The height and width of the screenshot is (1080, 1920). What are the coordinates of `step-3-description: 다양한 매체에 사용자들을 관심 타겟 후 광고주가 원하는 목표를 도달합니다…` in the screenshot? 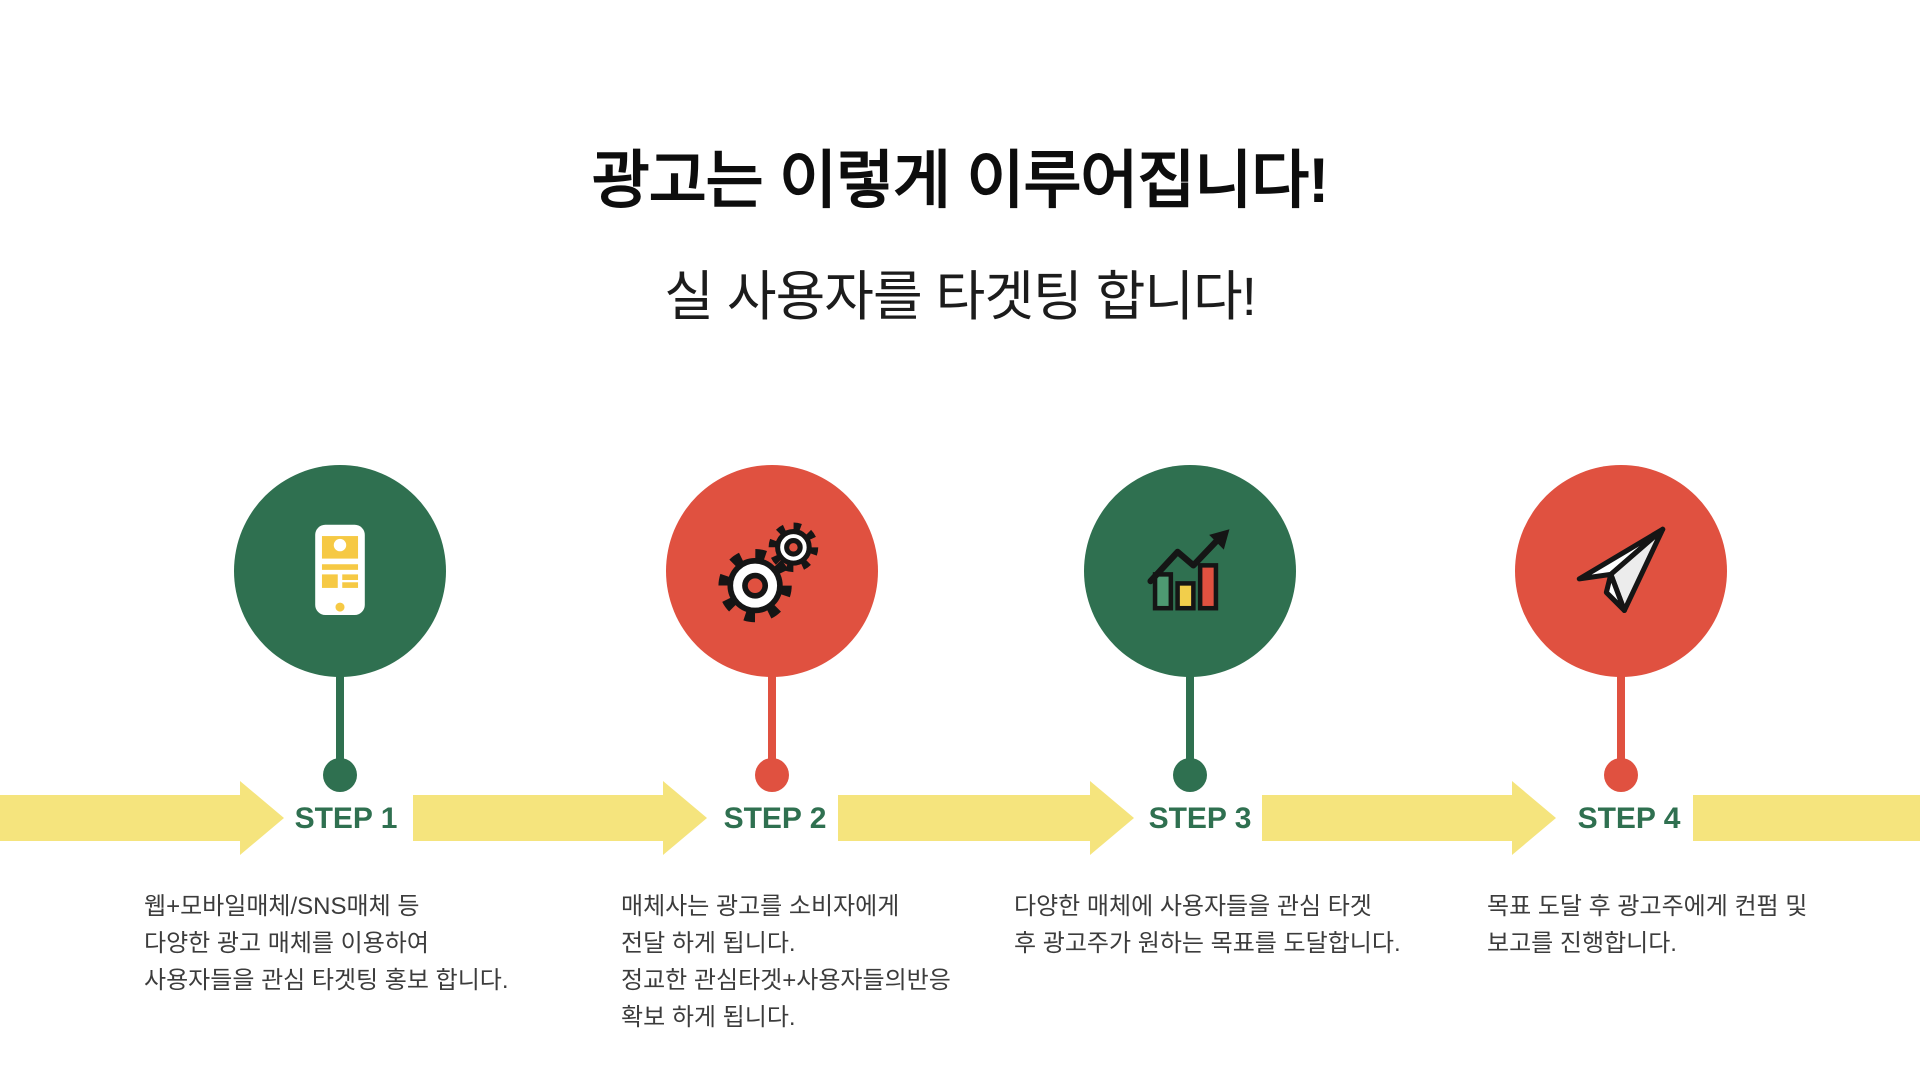 It's located at (1207, 925).